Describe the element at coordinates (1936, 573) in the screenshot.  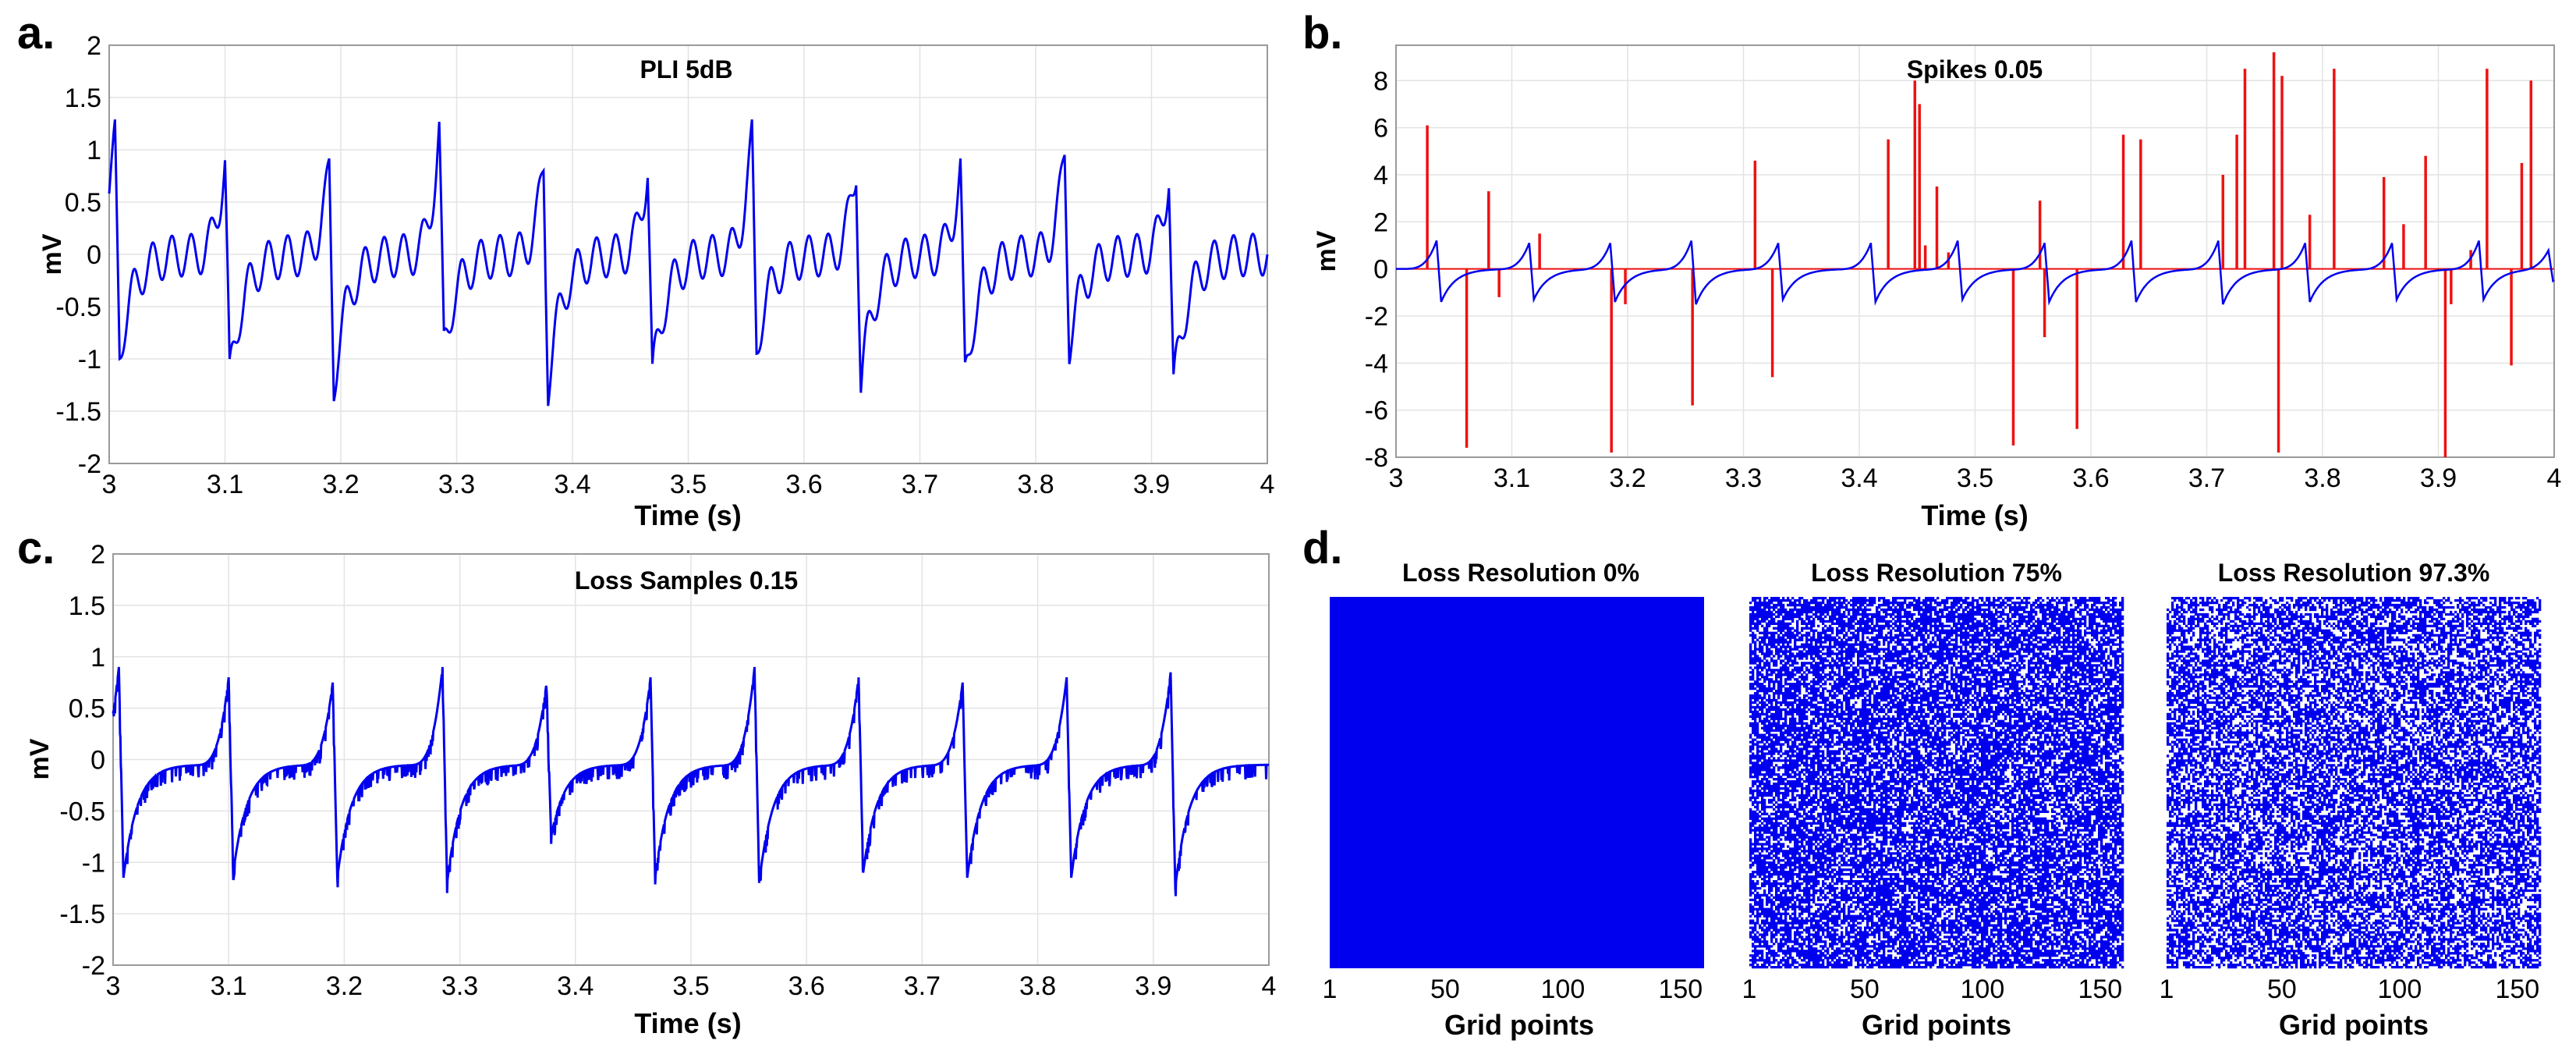
I see `loss-map-2-title: Loss Resolution 75%` at that location.